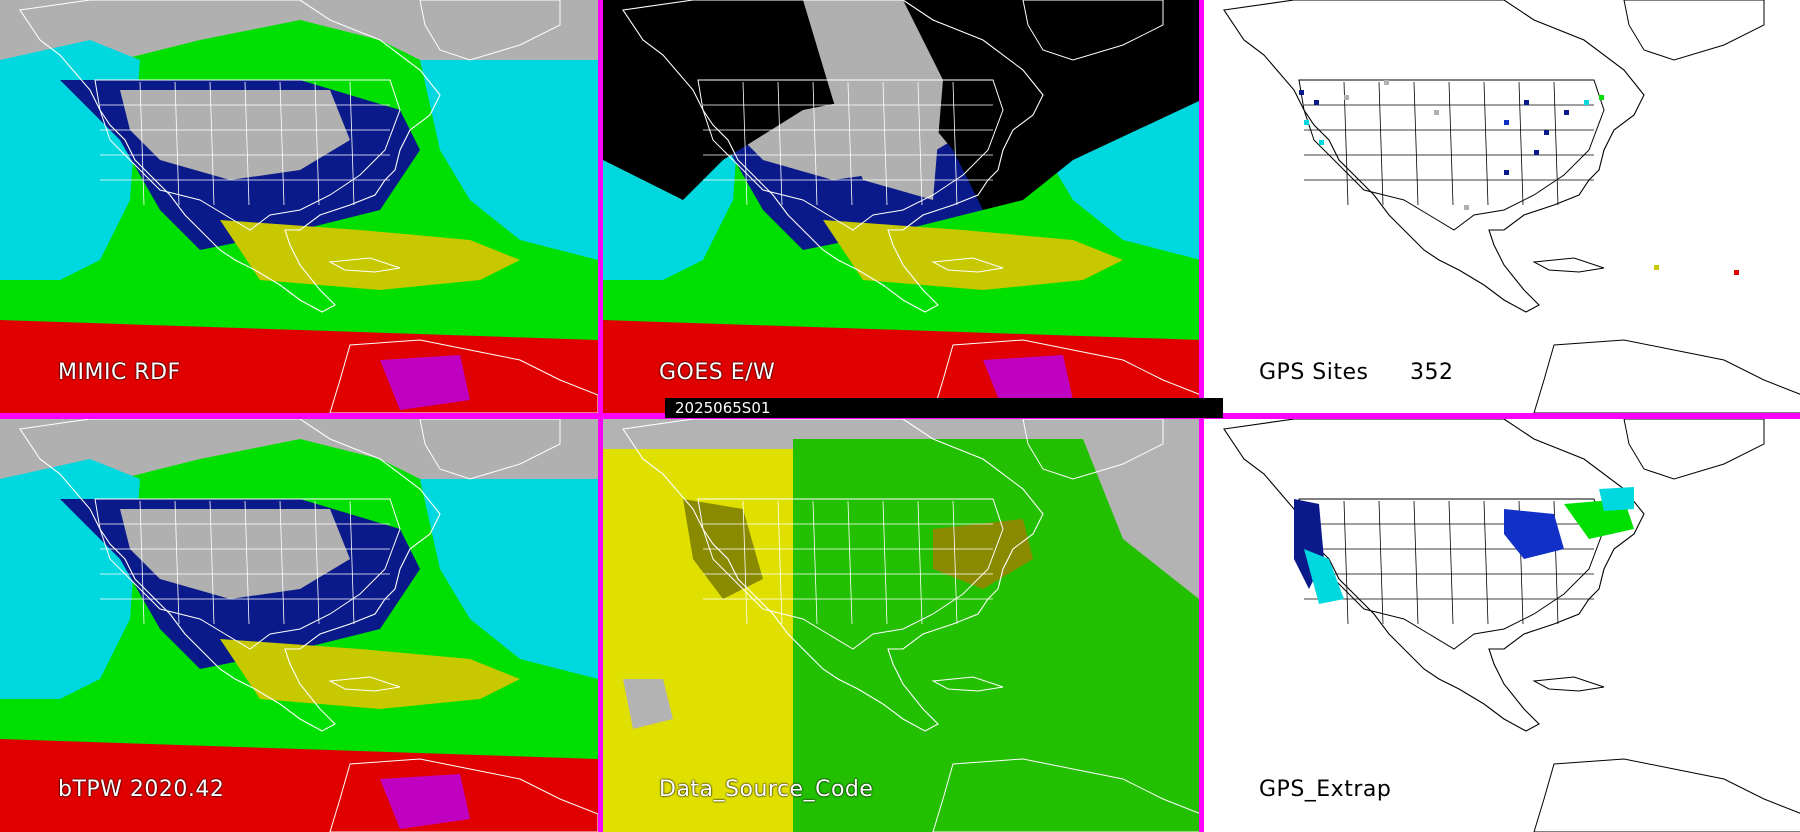  Describe the element at coordinates (766, 789) in the screenshot. I see `panel-label-data-source-code: Data_Source_Code` at that location.